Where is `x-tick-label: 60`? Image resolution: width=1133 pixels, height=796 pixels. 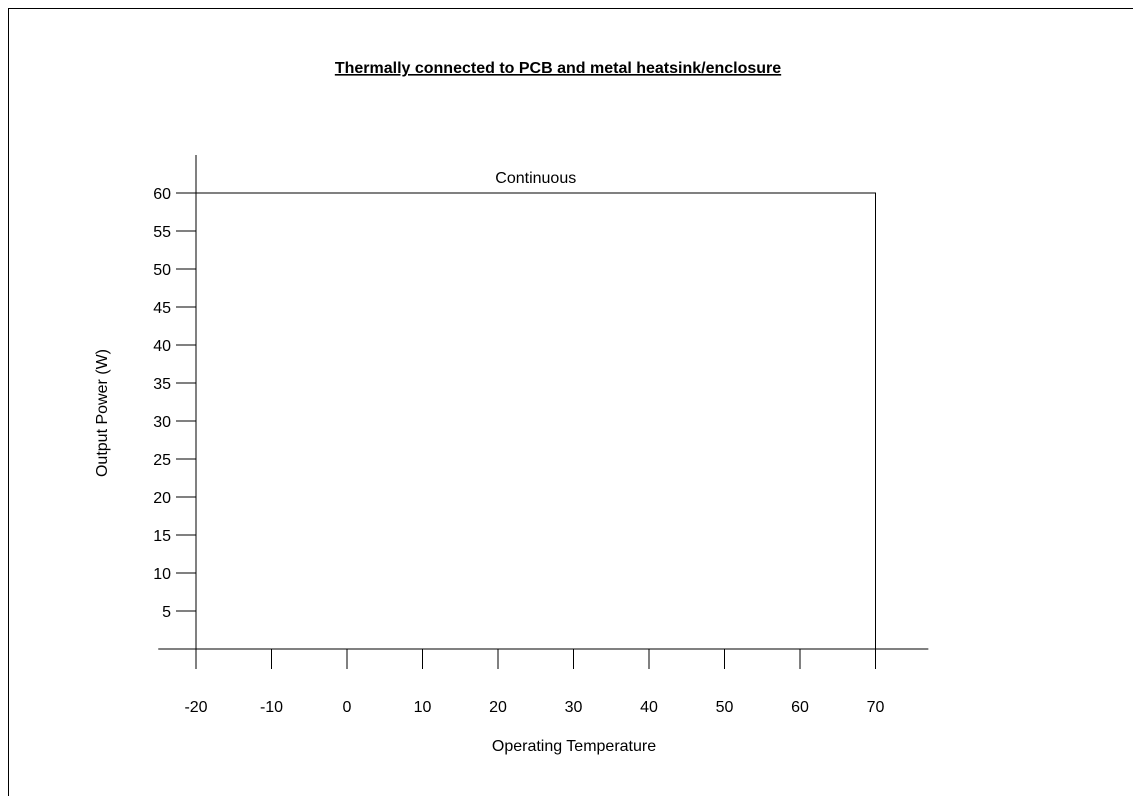
x-tick-label: 60 is located at coordinates (800, 707).